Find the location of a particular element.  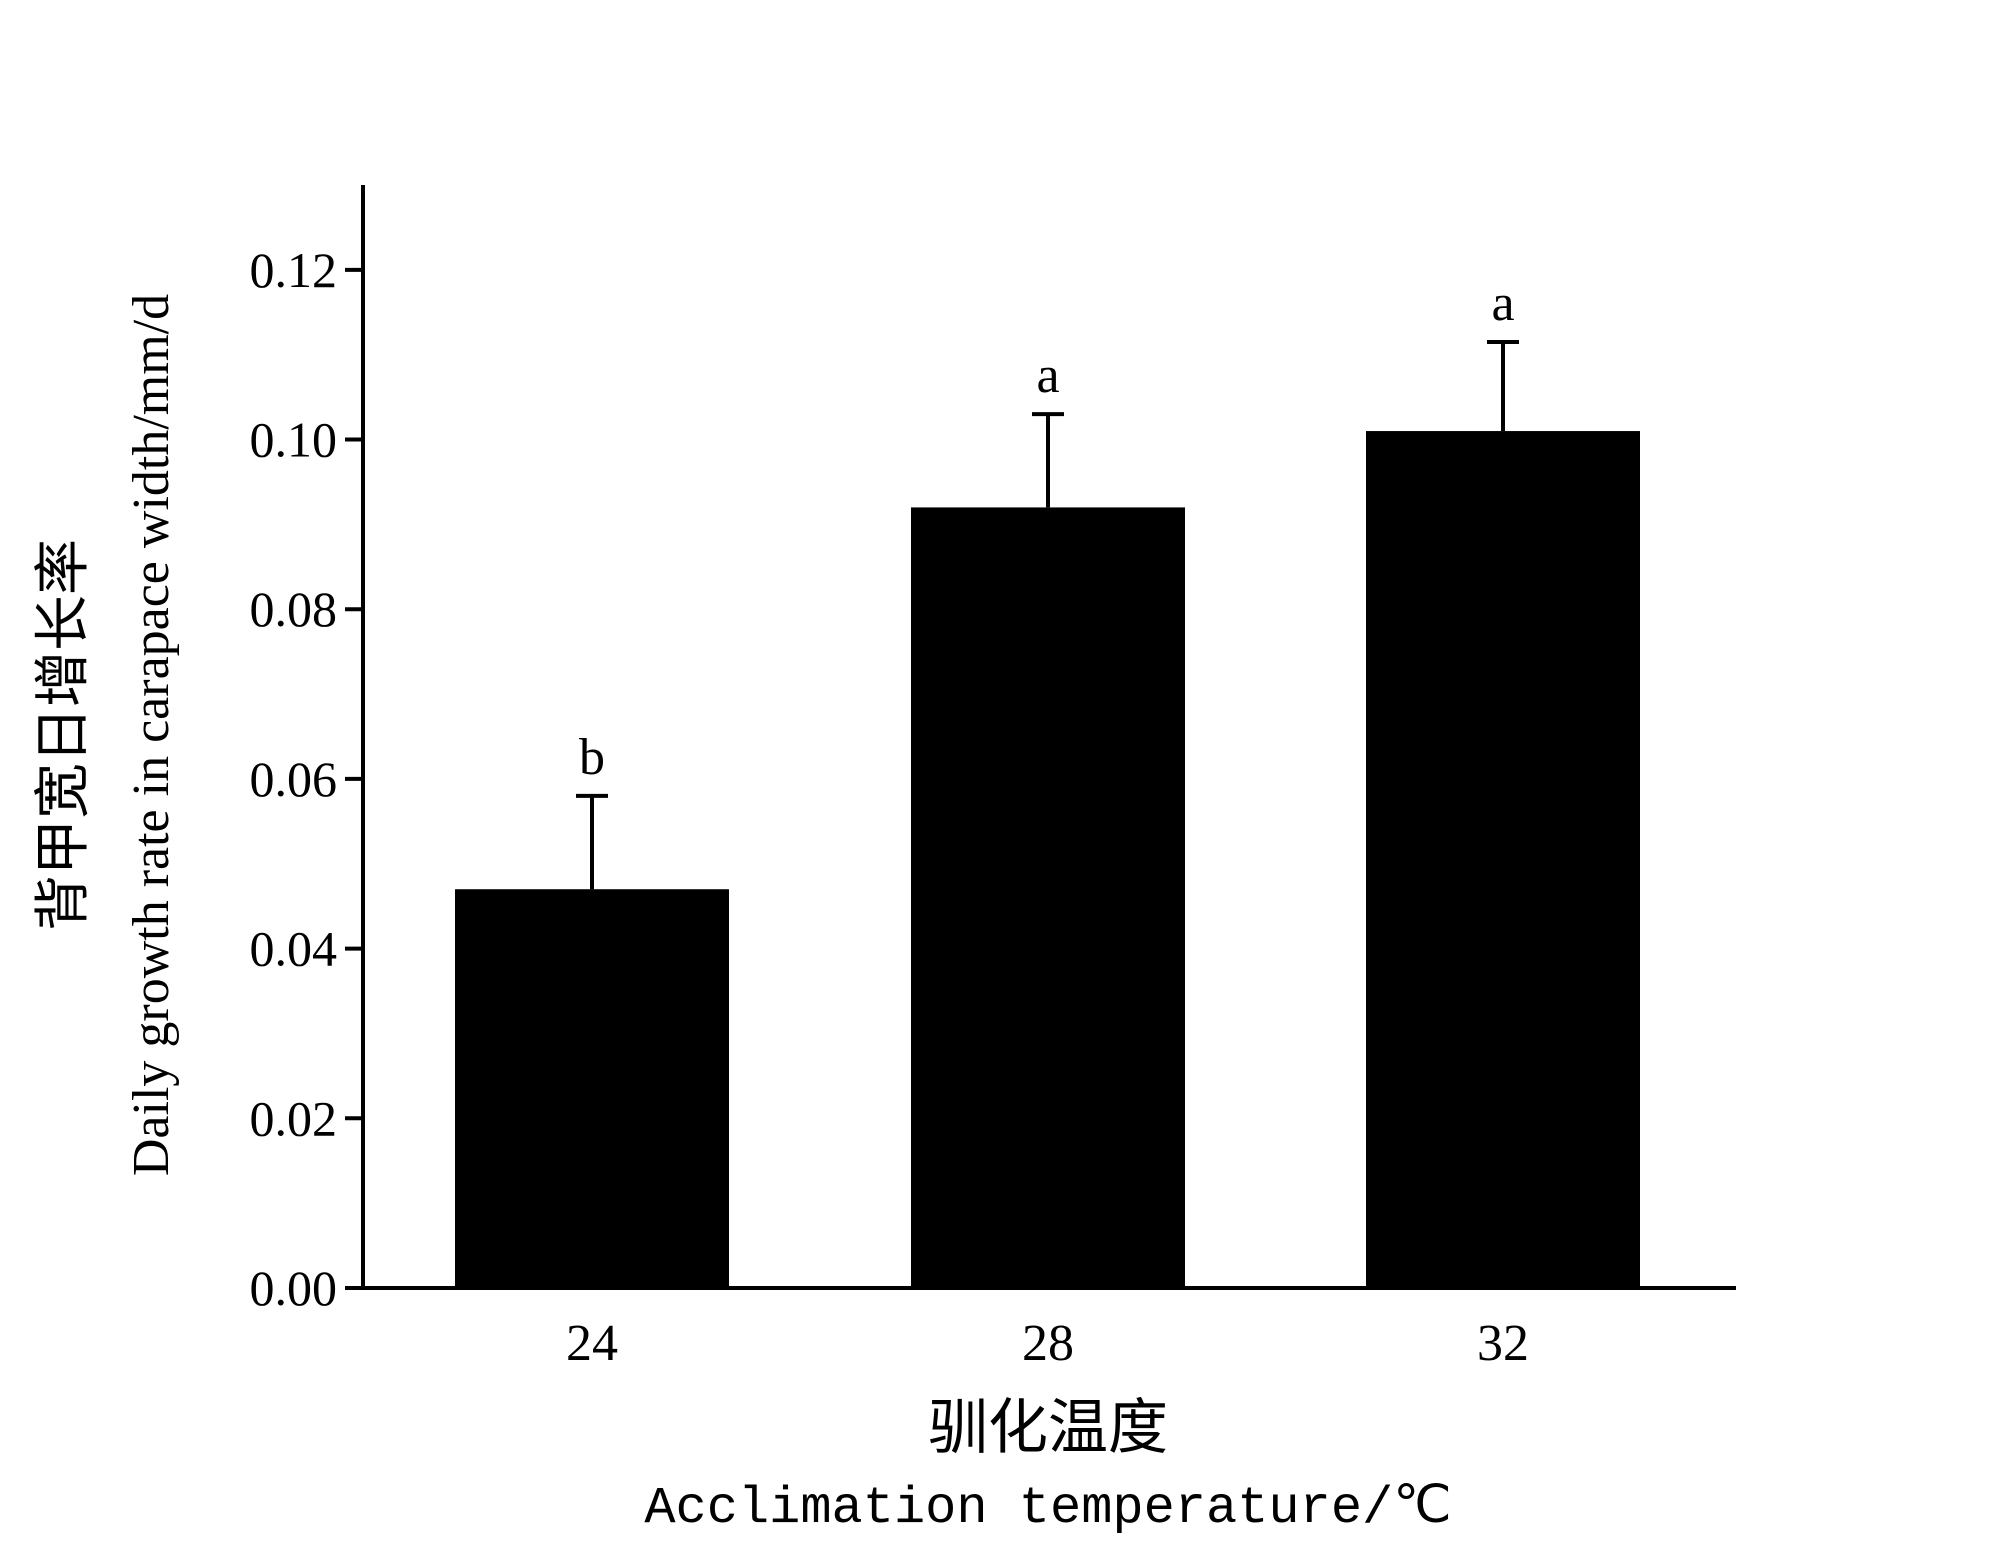

x-tick-label-24: 24 is located at coordinates (592, 1343).